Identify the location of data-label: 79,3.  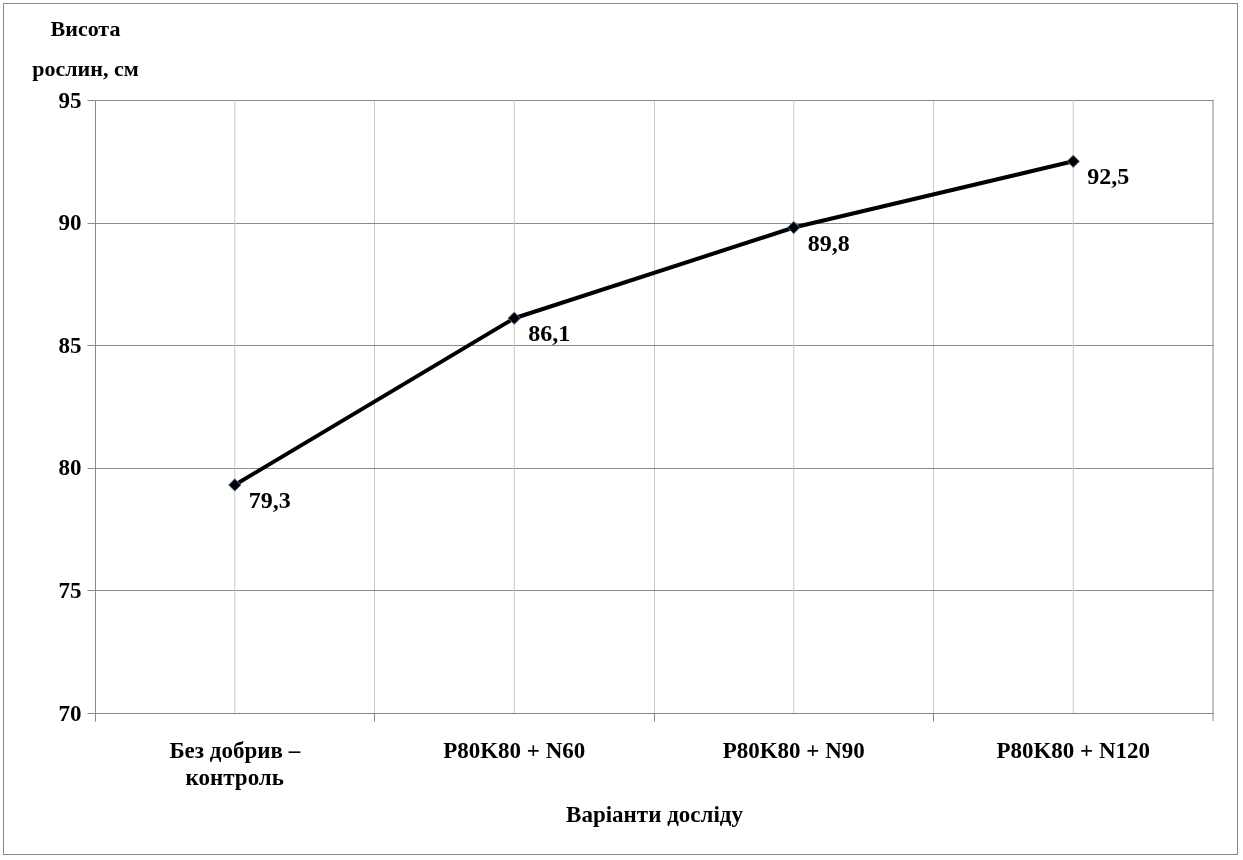
(269, 499).